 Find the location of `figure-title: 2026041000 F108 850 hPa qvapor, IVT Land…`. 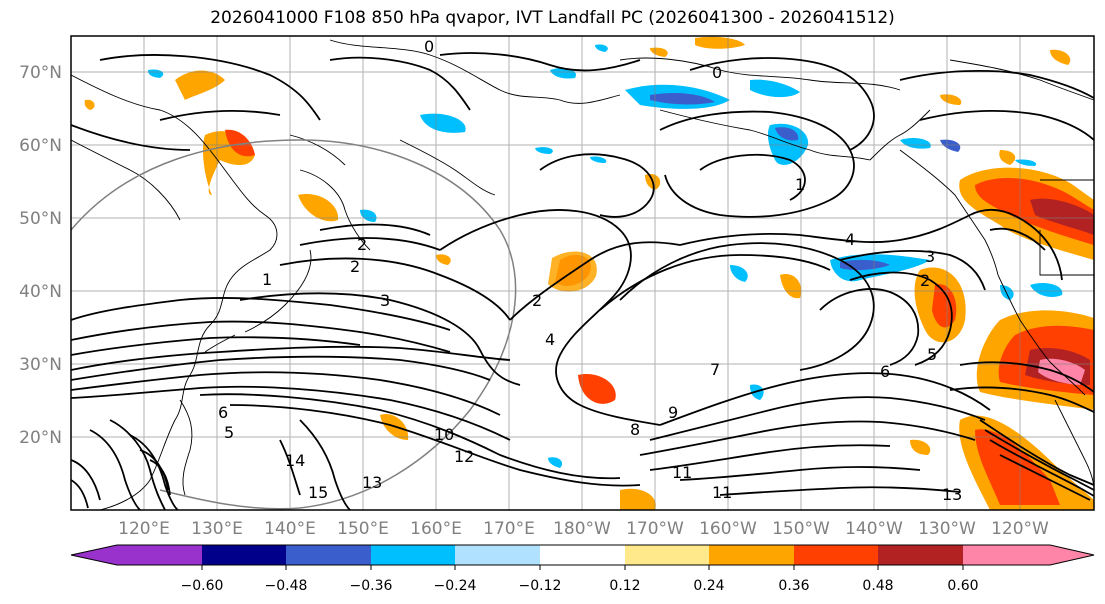

figure-title: 2026041000 F108 850 hPa qvapor, IVT Land… is located at coordinates (552, 18).